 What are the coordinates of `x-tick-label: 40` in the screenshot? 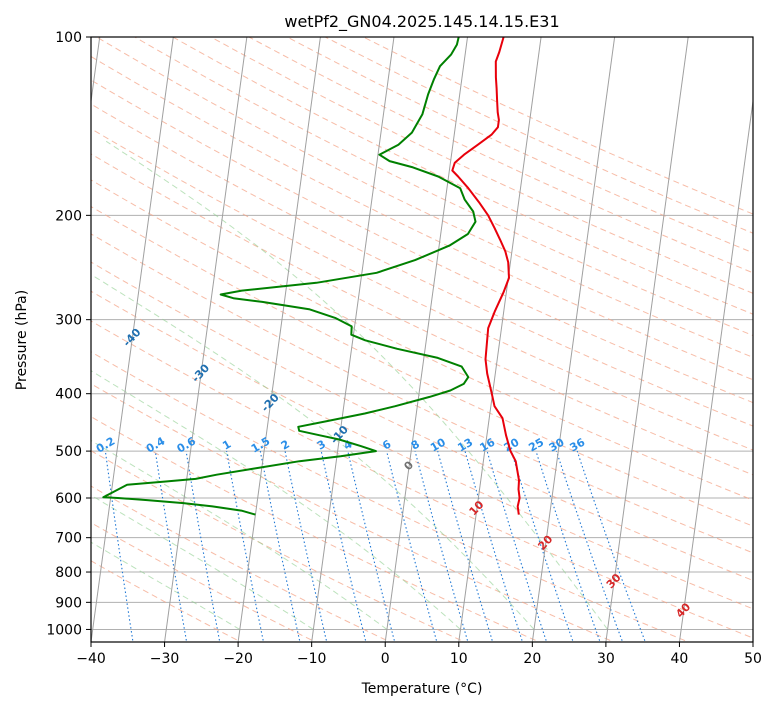 It's located at (680, 659).